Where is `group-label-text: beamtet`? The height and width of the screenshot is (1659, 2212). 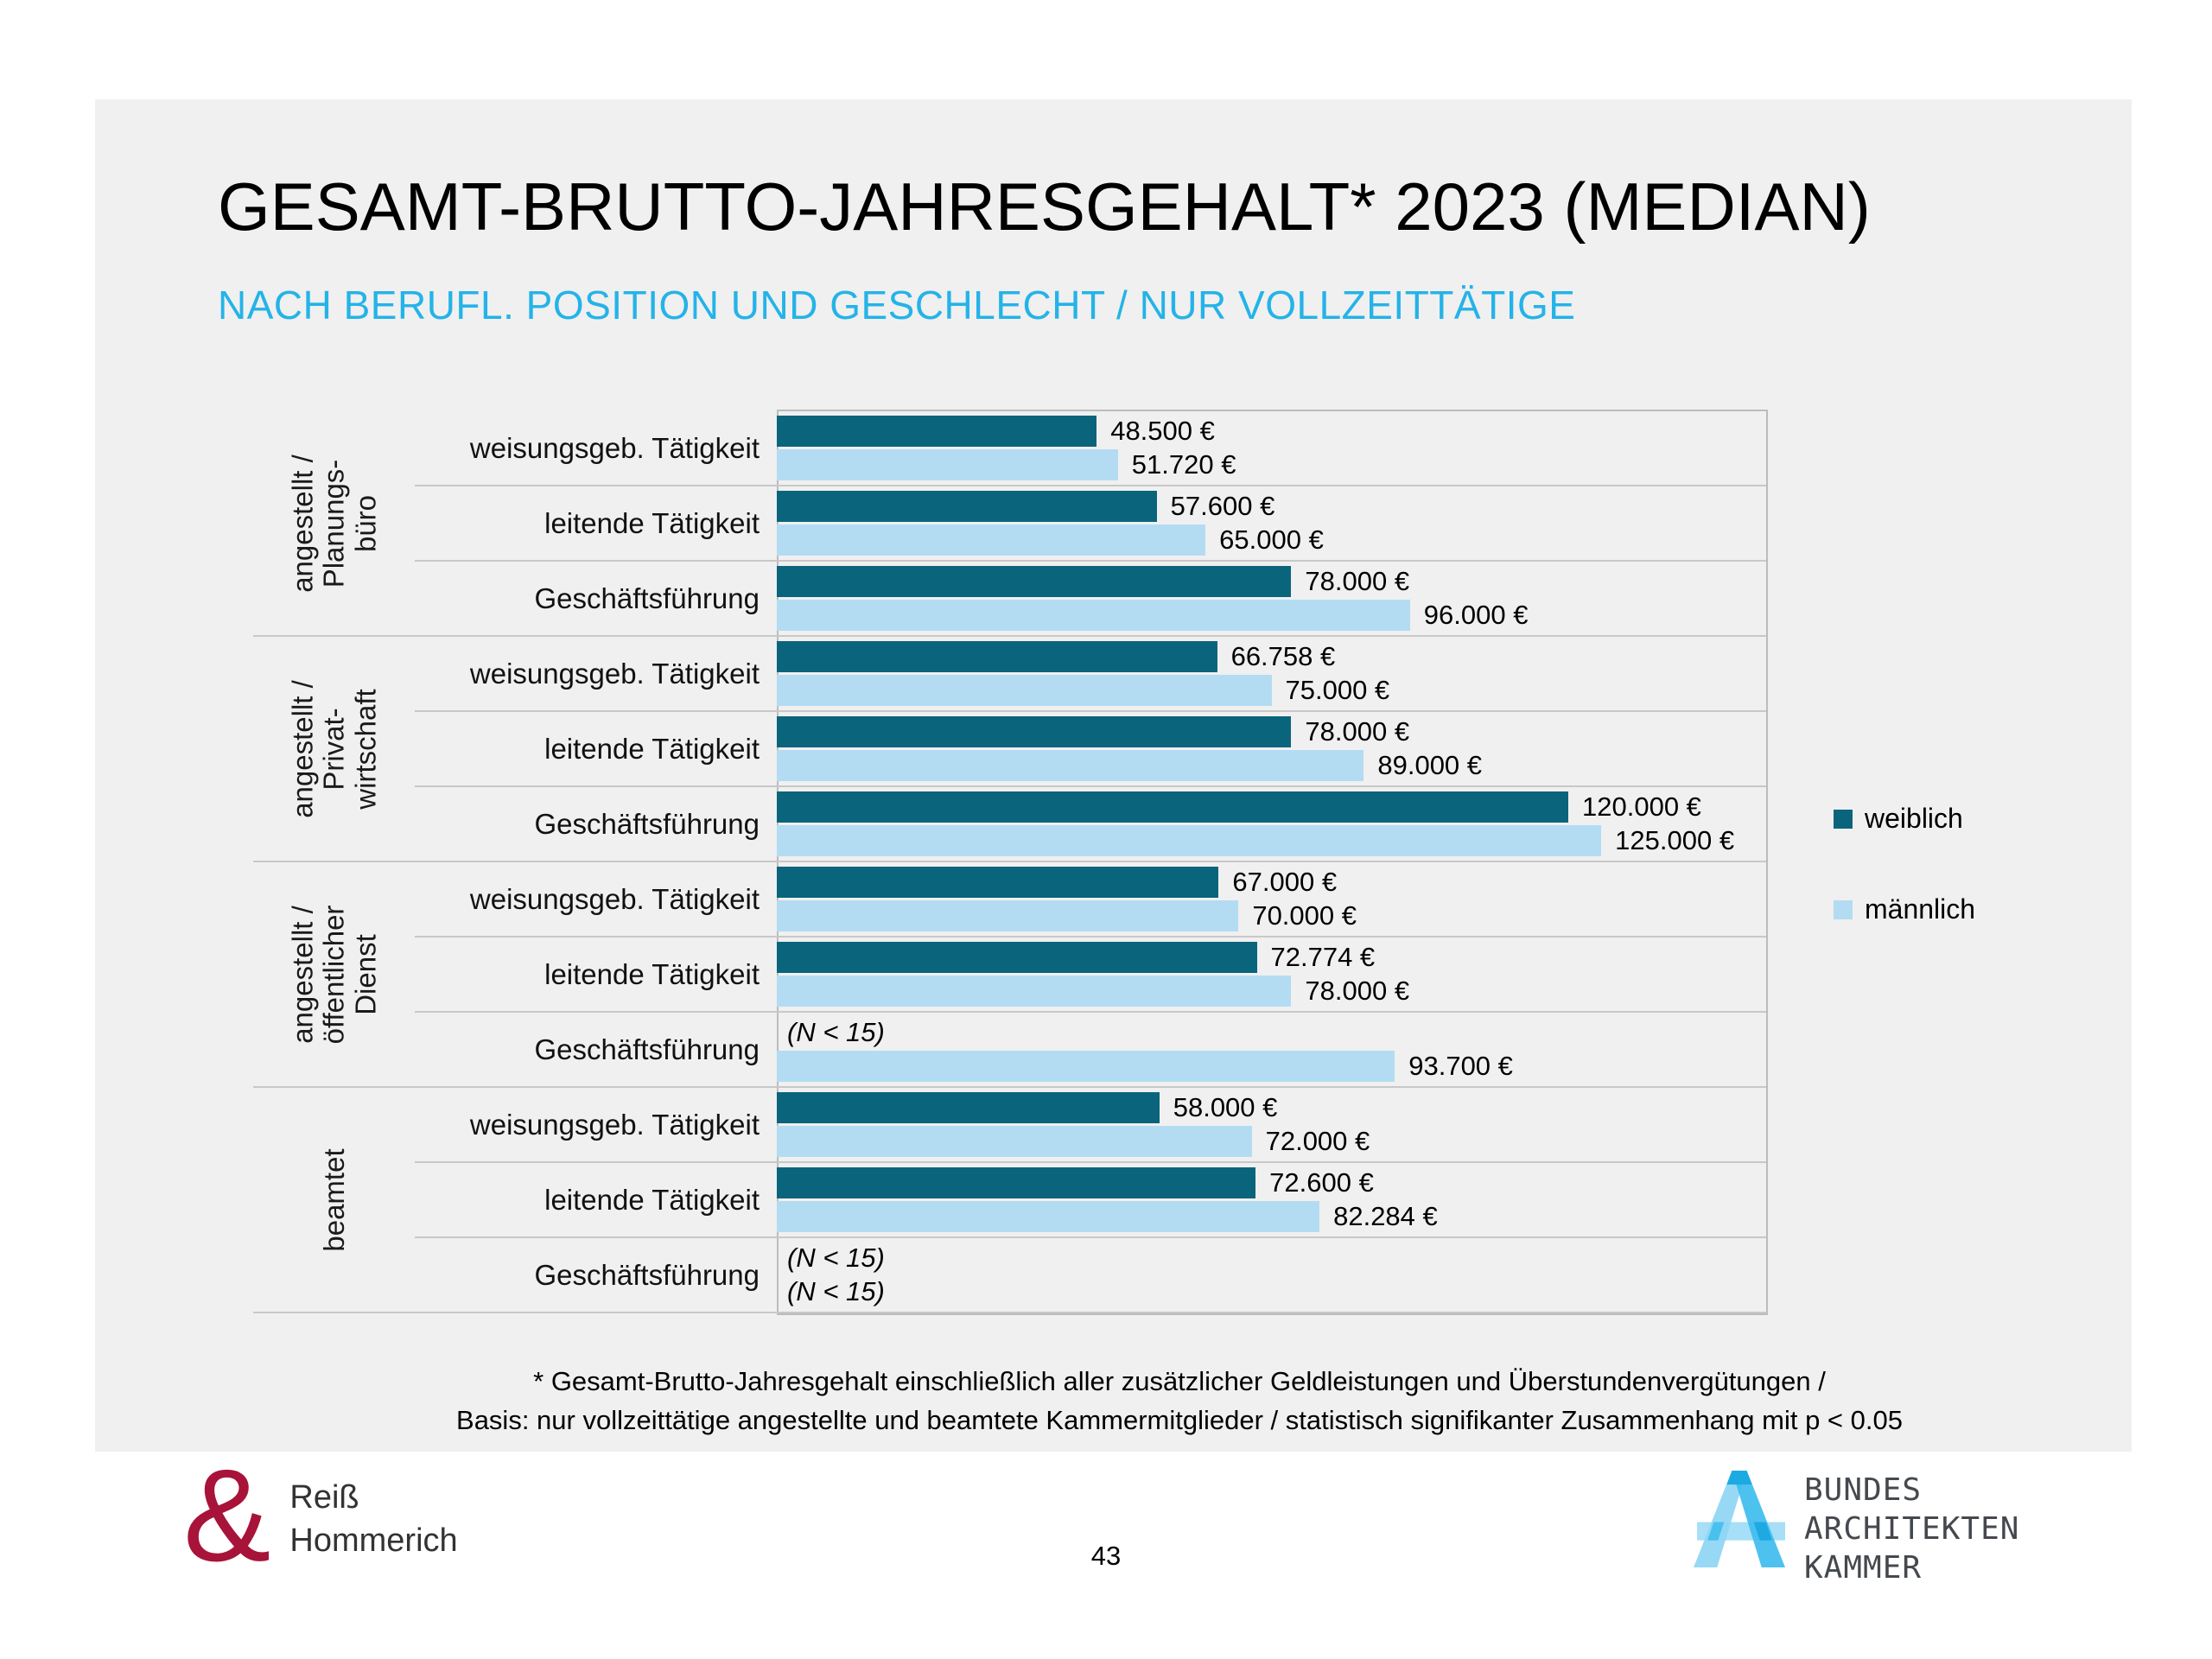 group-label-text: beamtet is located at coordinates (333, 1199).